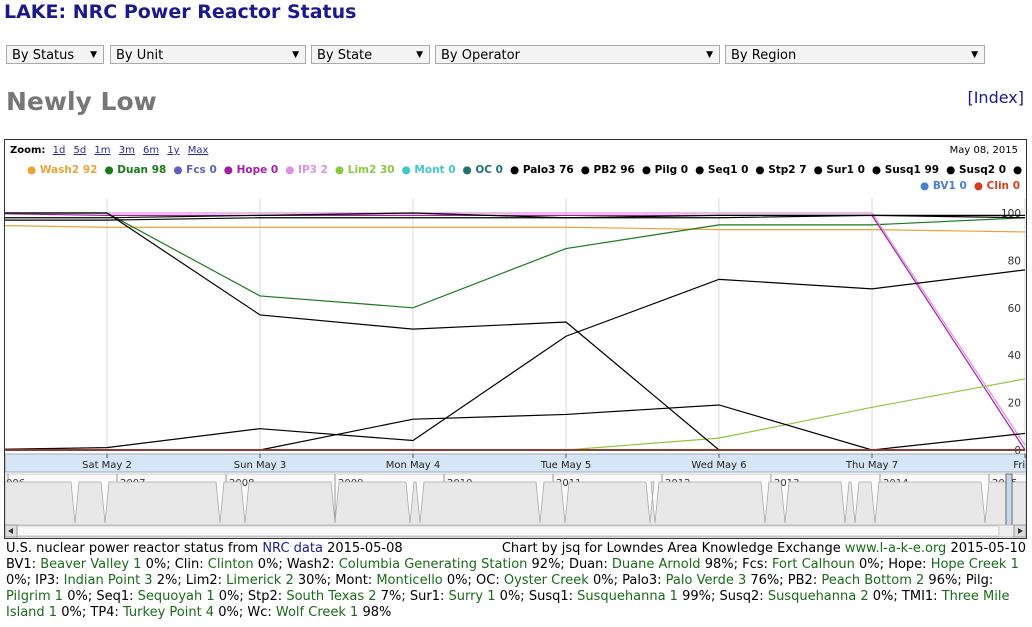  Describe the element at coordinates (168, 612) in the screenshot. I see `unit-link: Turkey Point 4` at that location.